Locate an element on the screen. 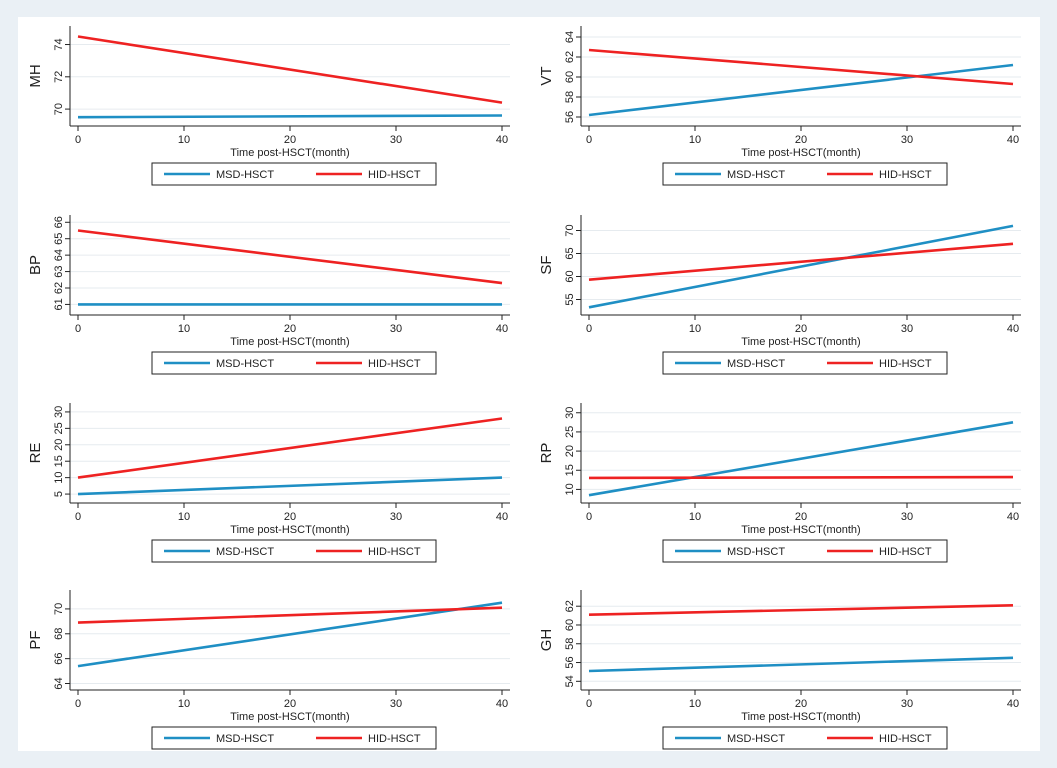  y-tick-label: 72 is located at coordinates (59, 77).